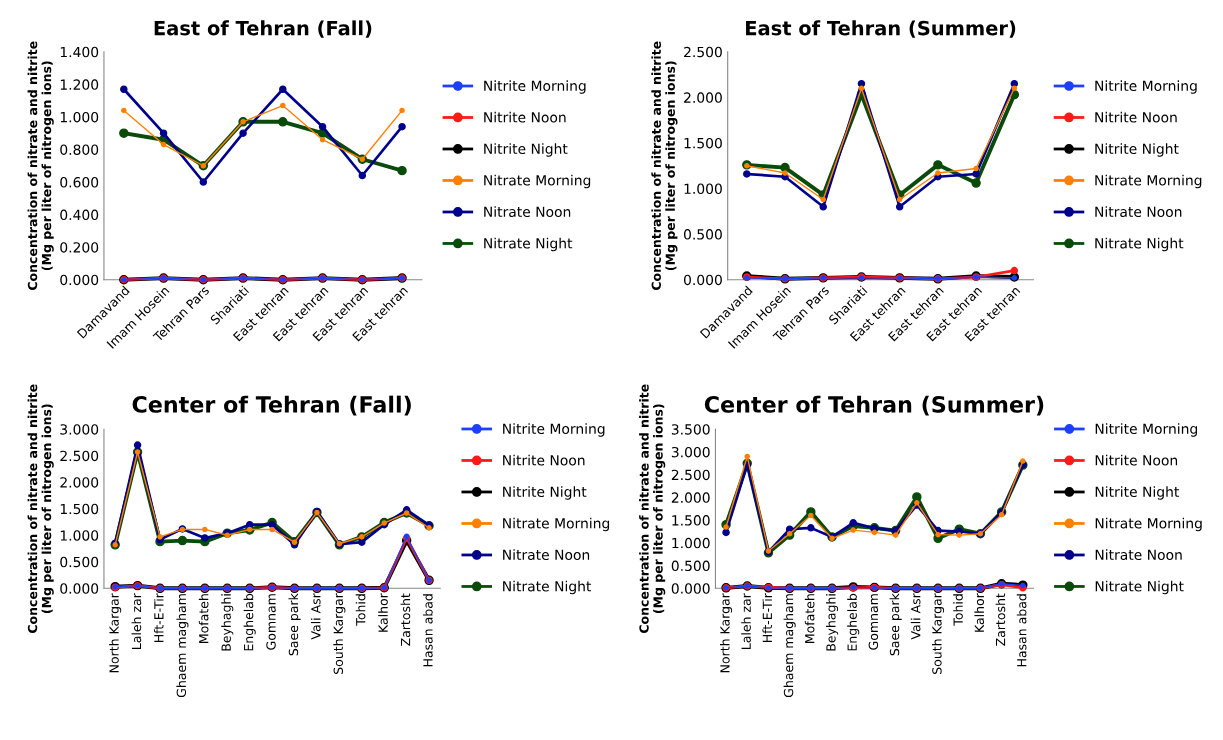 The width and height of the screenshot is (1223, 740). Describe the element at coordinates (79, 52) in the screenshot. I see `y-tick-label: 1.400` at that location.